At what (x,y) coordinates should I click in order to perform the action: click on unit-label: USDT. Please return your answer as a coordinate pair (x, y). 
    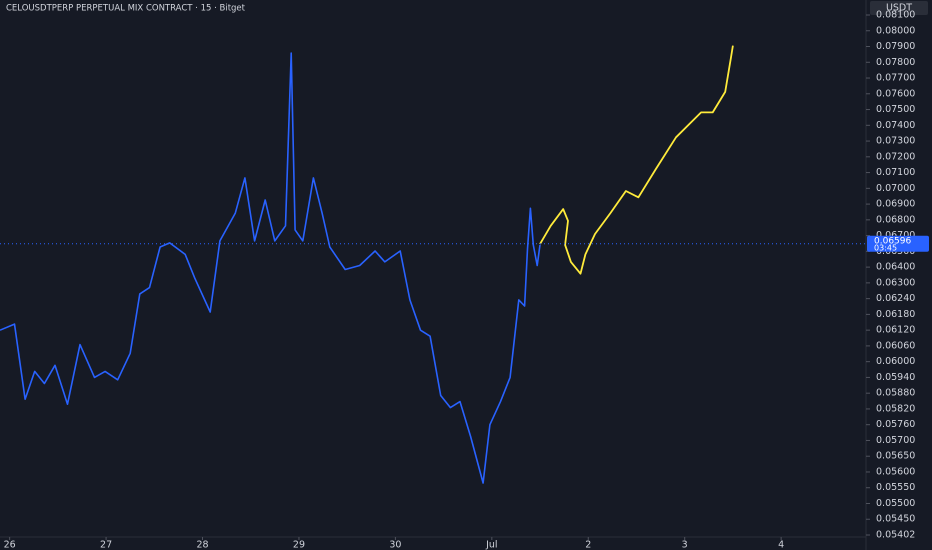
    Looking at the image, I should click on (899, 8).